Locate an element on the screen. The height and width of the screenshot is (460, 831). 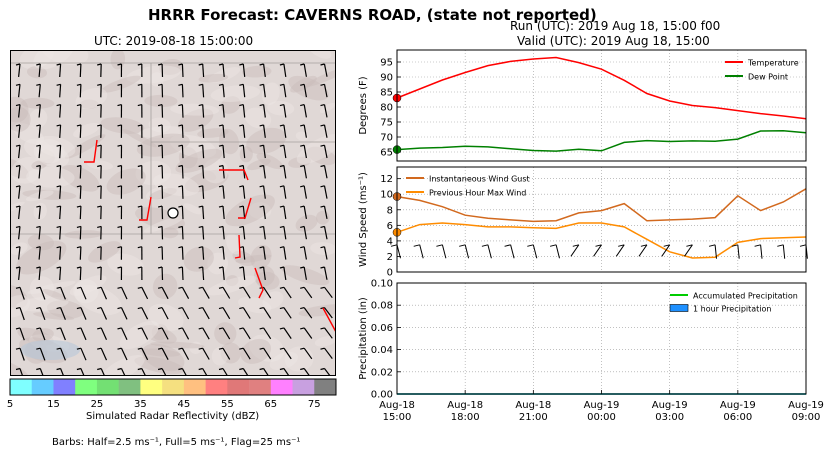
y-tick-label: 70 is located at coordinates (386, 138).